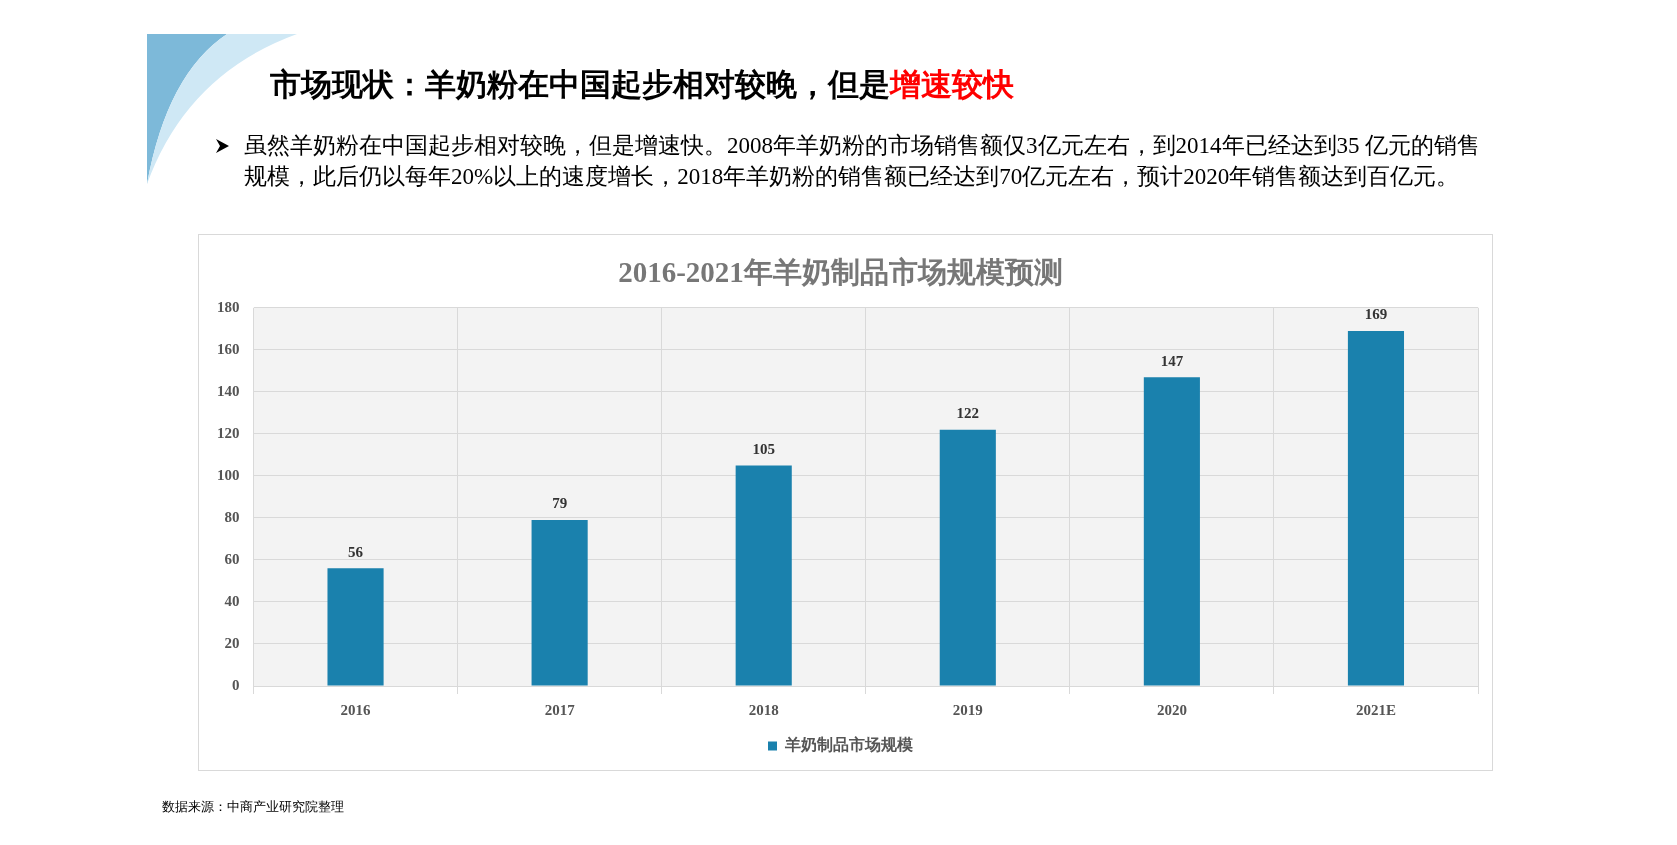  I want to click on x-tick-label: 2017, so click(560, 709).